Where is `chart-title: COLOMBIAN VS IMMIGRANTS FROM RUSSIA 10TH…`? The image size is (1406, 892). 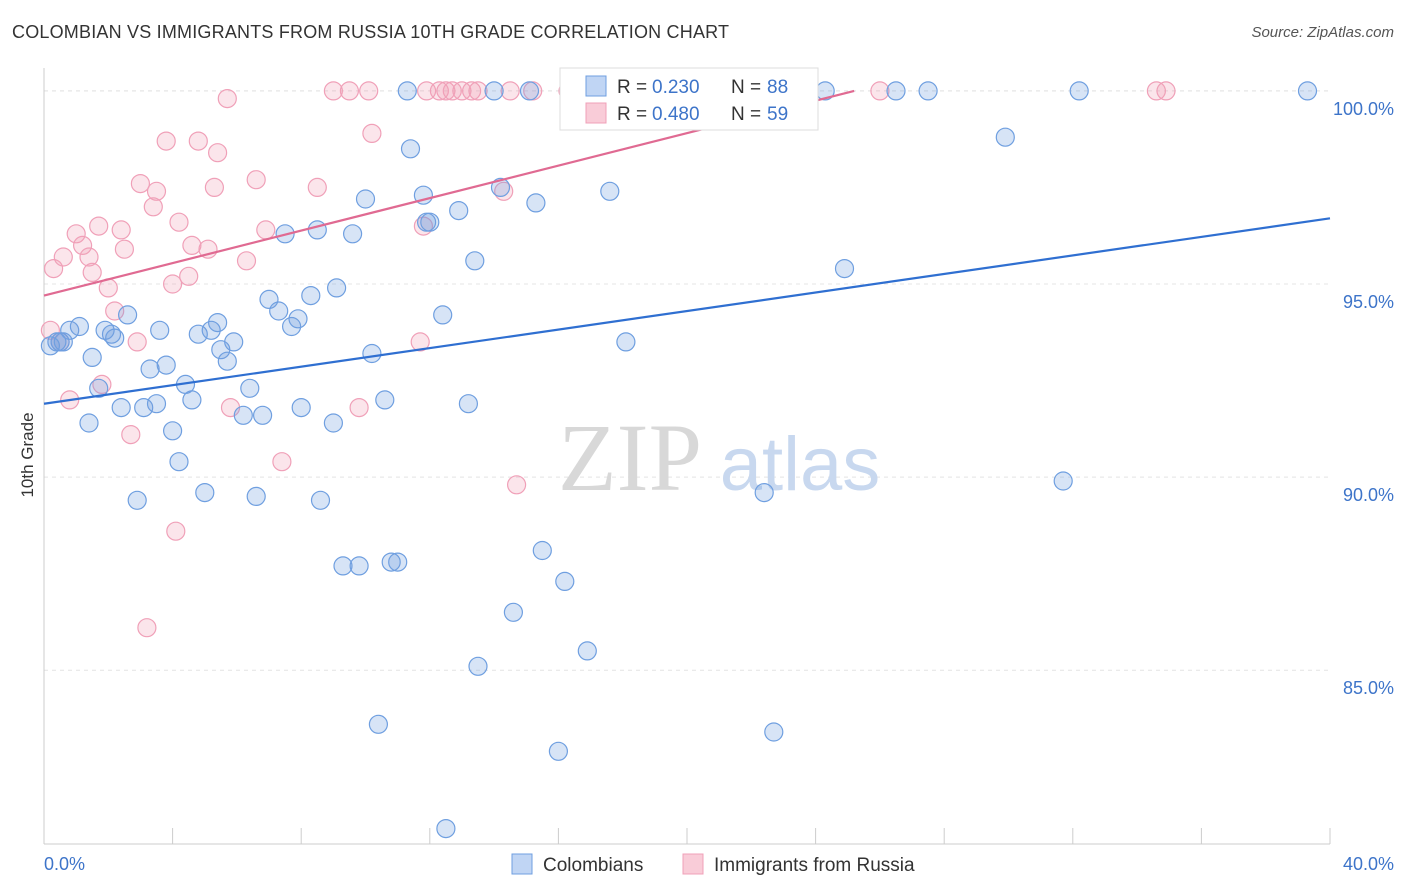 chart-title: COLOMBIAN VS IMMIGRANTS FROM RUSSIA 10TH… is located at coordinates (371, 32).